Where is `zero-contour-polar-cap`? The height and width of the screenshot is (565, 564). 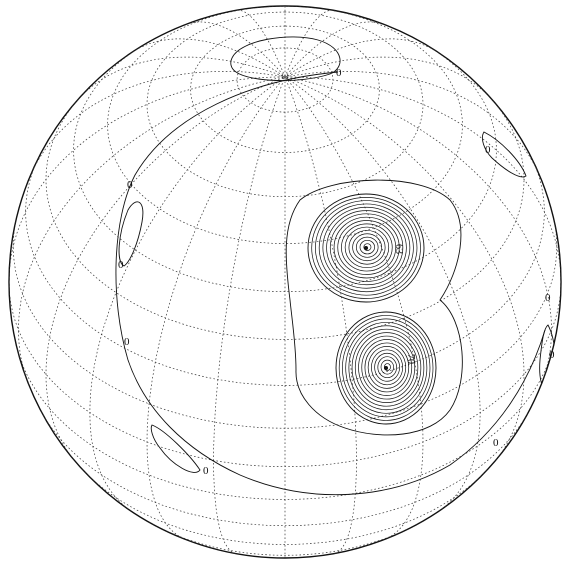 zero-contour-polar-cap is located at coordinates (285, 58).